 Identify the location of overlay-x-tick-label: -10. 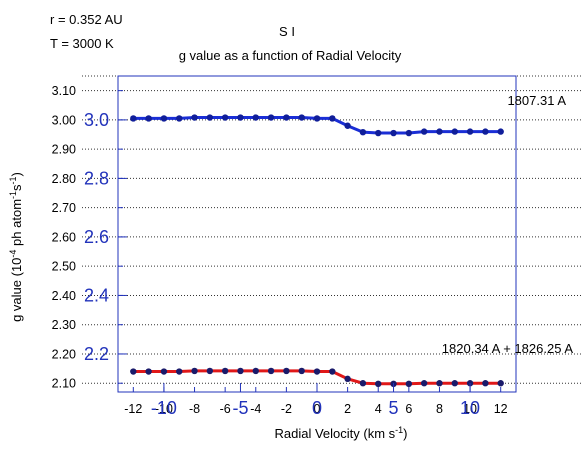
(164, 408).